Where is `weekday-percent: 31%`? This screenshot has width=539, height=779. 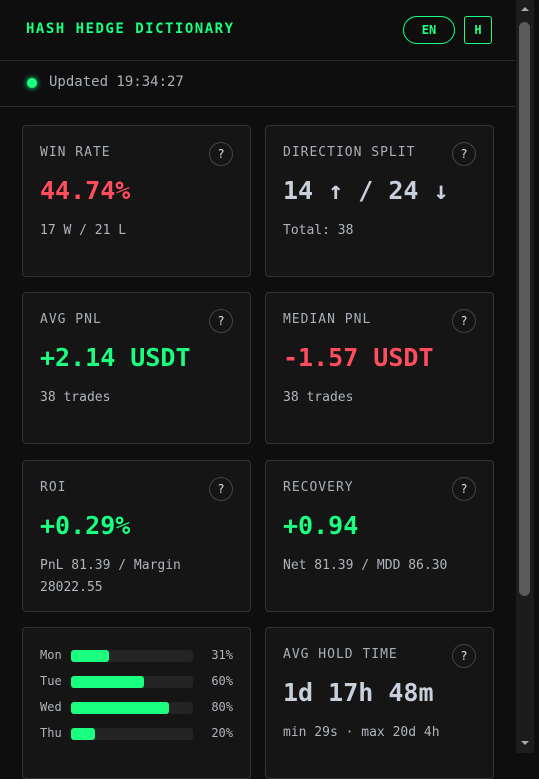
weekday-percent: 31% is located at coordinates (222, 655).